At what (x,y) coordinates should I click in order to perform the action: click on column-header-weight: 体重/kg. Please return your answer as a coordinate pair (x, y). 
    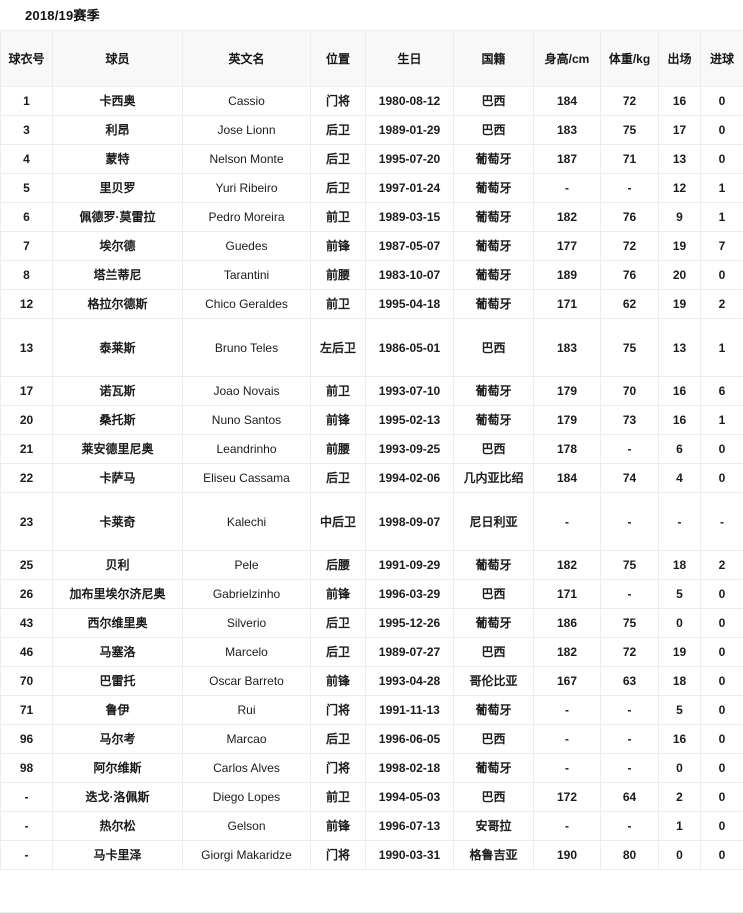
    Looking at the image, I should click on (630, 59).